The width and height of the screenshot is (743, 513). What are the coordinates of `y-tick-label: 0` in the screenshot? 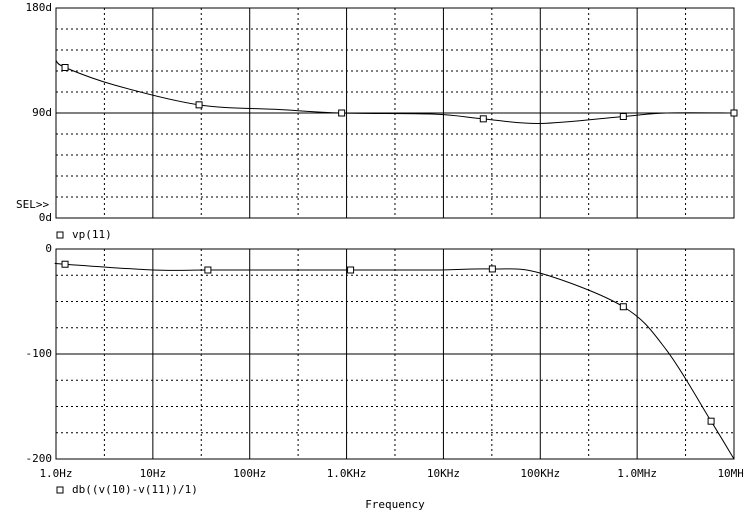 It's located at (48, 248).